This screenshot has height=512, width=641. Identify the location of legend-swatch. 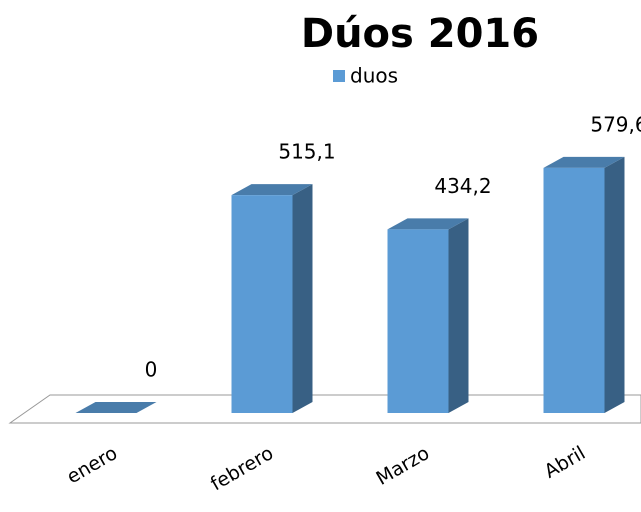
(339, 76).